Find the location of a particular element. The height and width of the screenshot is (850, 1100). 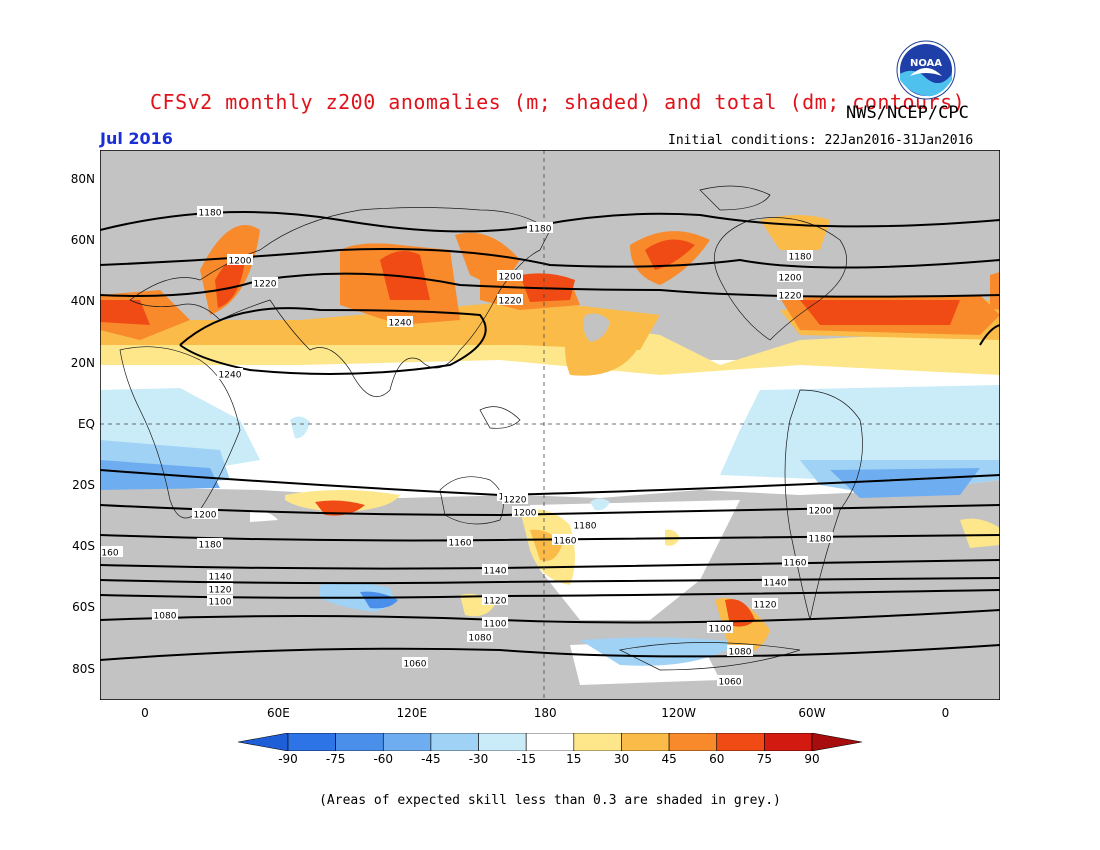

svg-text: 1140 is located at coordinates (495, 572).